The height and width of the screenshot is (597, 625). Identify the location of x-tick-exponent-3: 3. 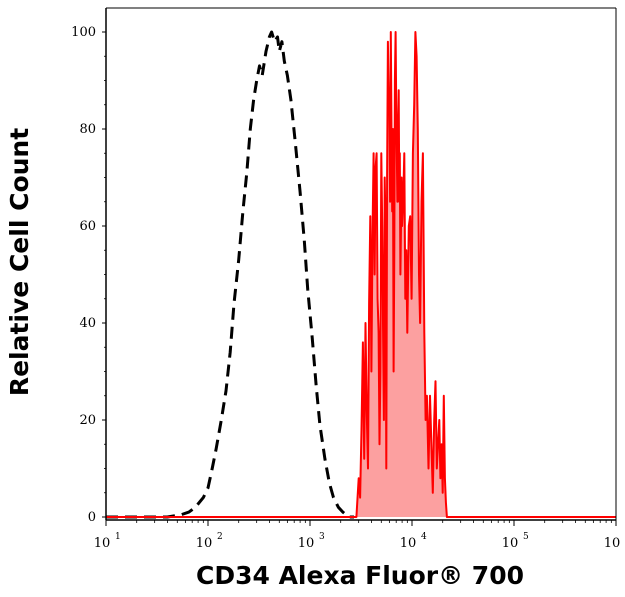
(322, 537).